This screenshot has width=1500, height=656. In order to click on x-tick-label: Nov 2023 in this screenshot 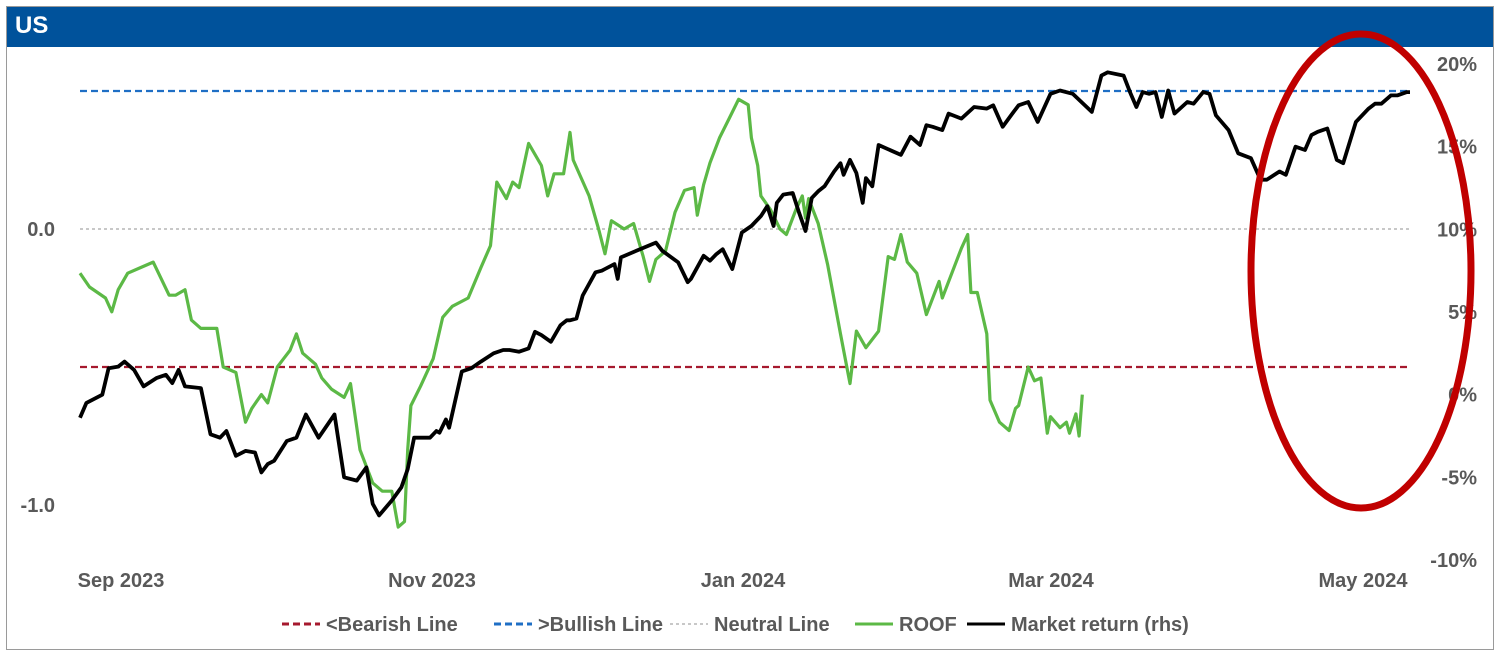, I will do `click(432, 581)`.